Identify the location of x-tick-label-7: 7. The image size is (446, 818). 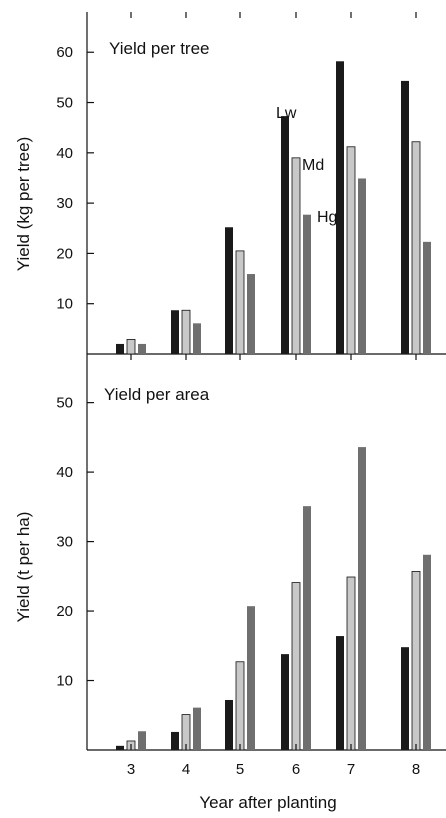
(351, 769).